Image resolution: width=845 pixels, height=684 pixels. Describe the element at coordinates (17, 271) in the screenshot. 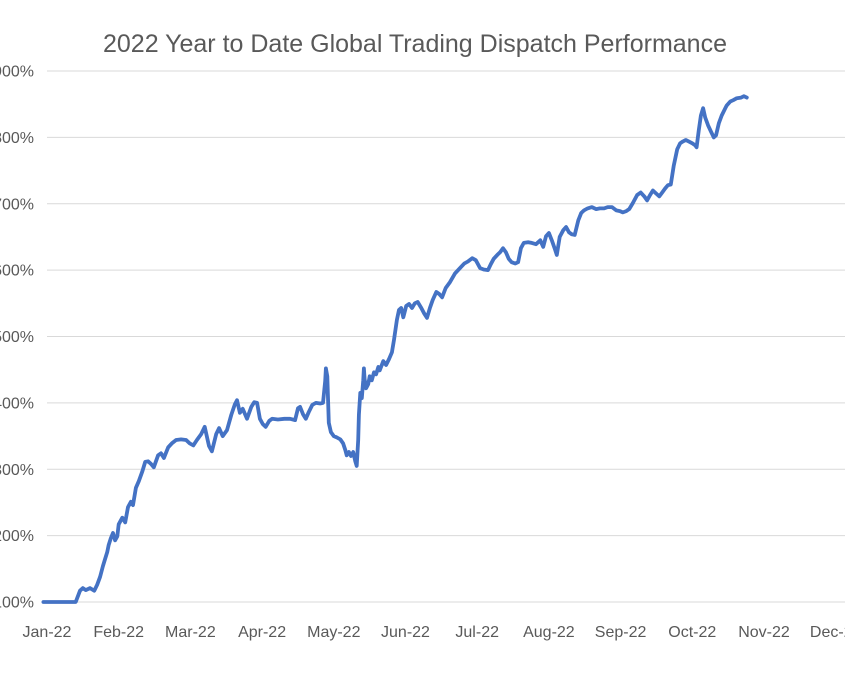

I see `y-tick-label: 600%` at that location.